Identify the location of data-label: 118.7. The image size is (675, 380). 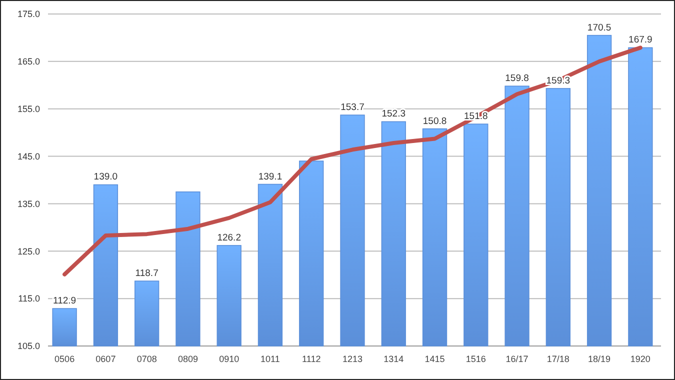
(146, 274).